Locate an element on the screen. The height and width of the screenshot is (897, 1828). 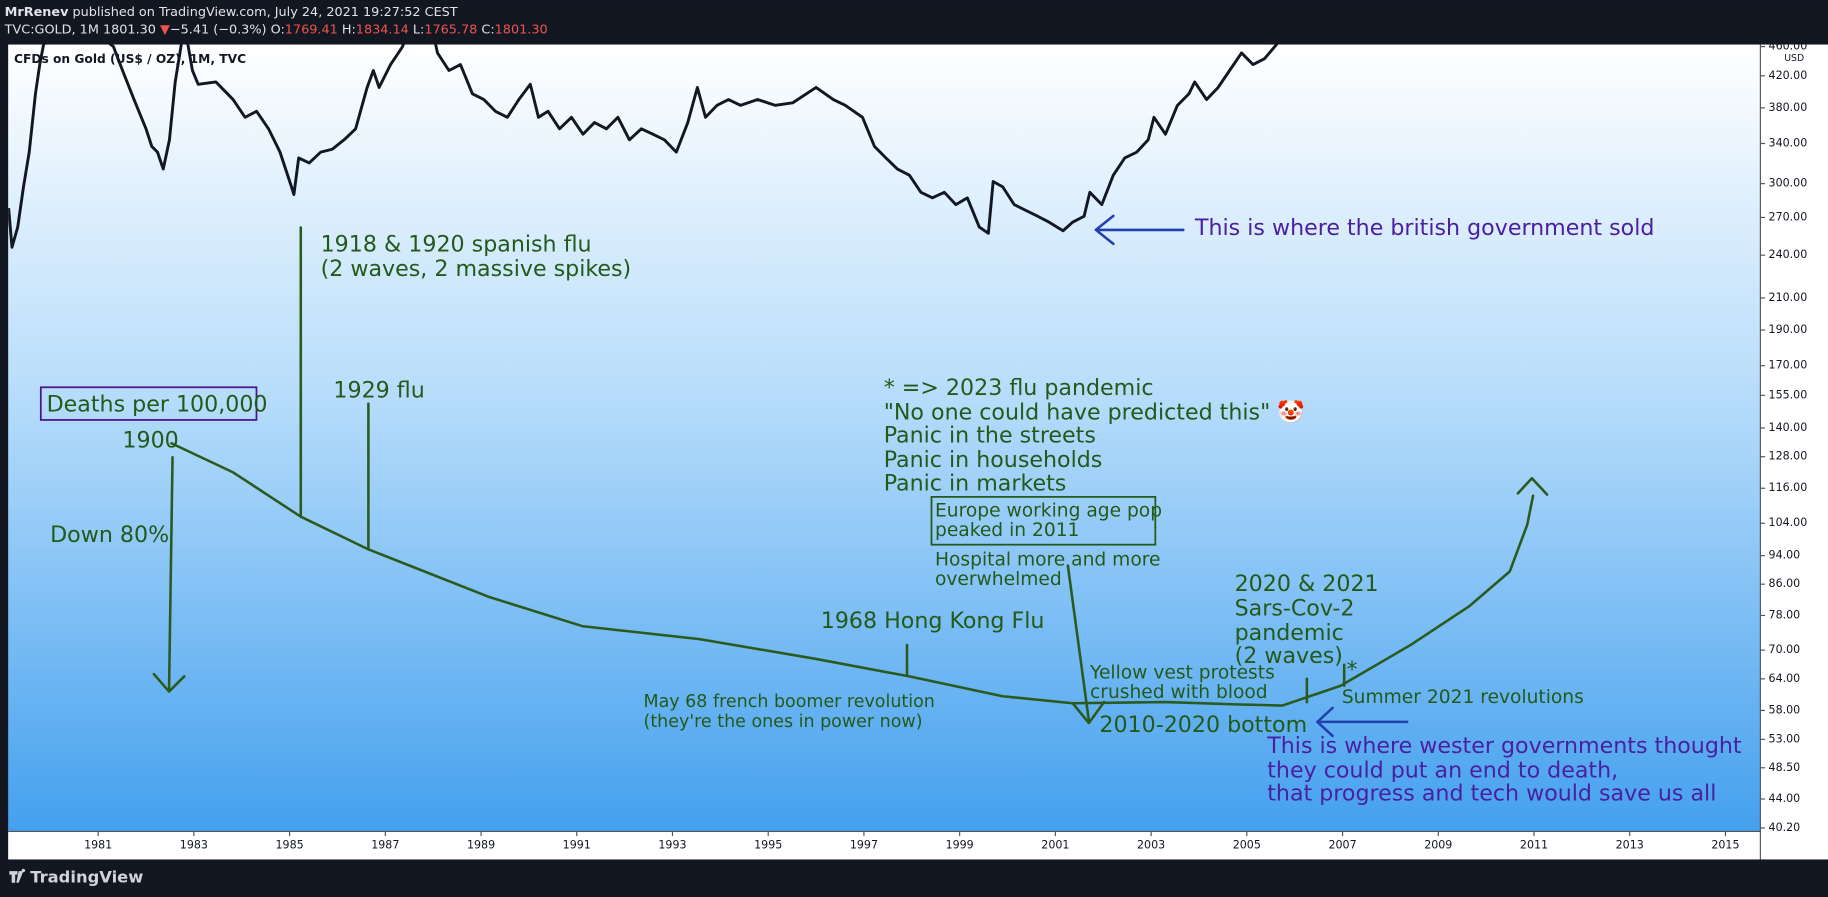
y-tick-label: 70.00 is located at coordinates (1785, 649).